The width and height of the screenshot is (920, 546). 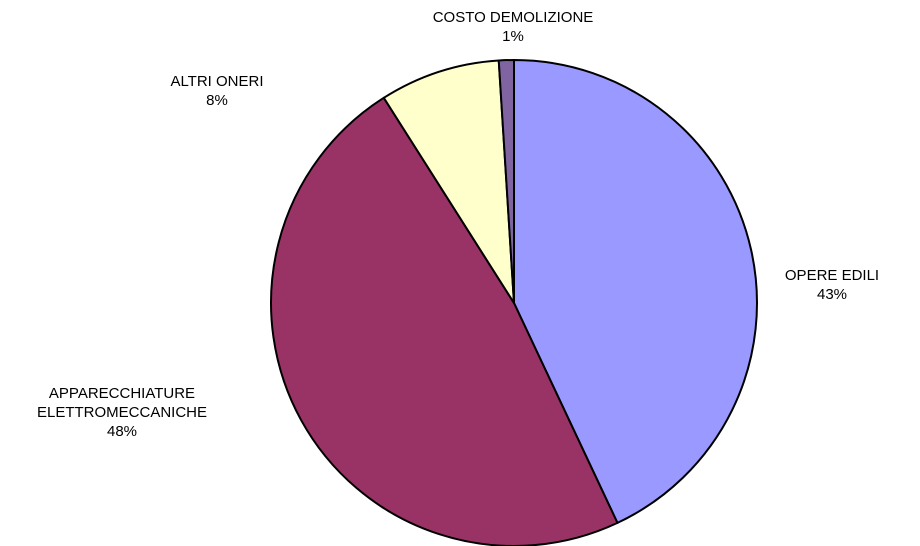 I want to click on data-label-apparecchiature-elettromeccaniche: APPARECCHIATURE ELETTROMECCANICHE 48%, so click(x=122, y=412).